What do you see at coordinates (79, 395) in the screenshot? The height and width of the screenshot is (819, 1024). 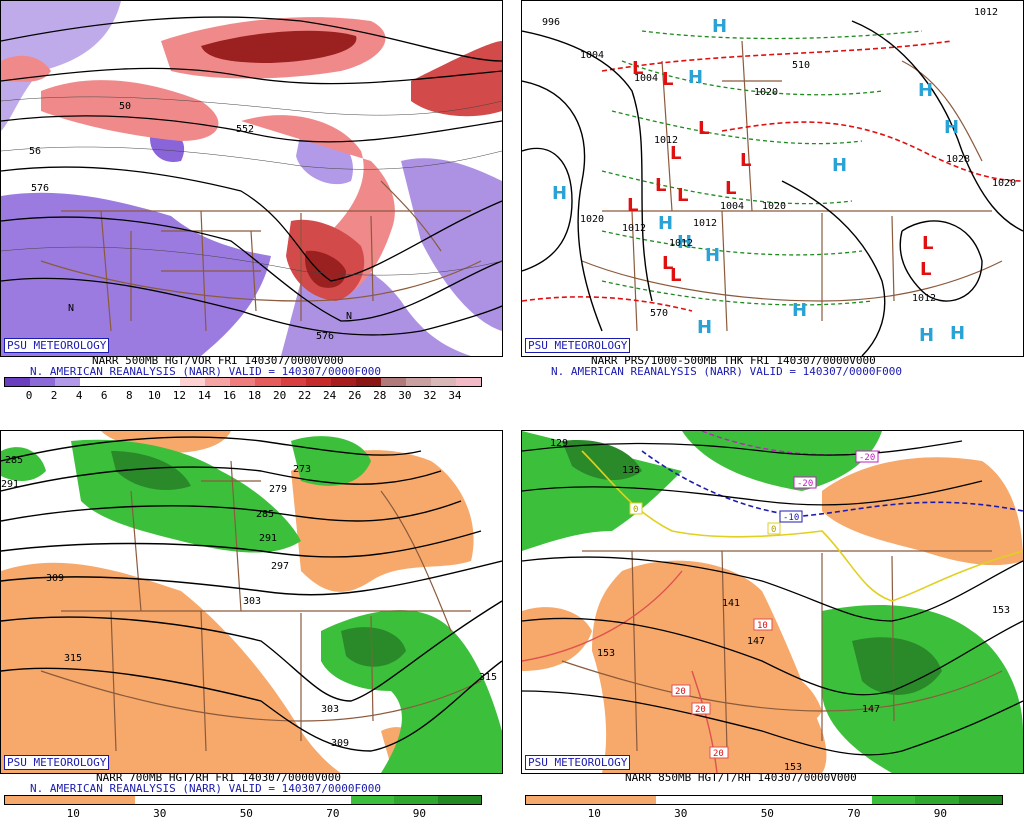 I see `colorbar-tick-label: 4` at bounding box center [79, 395].